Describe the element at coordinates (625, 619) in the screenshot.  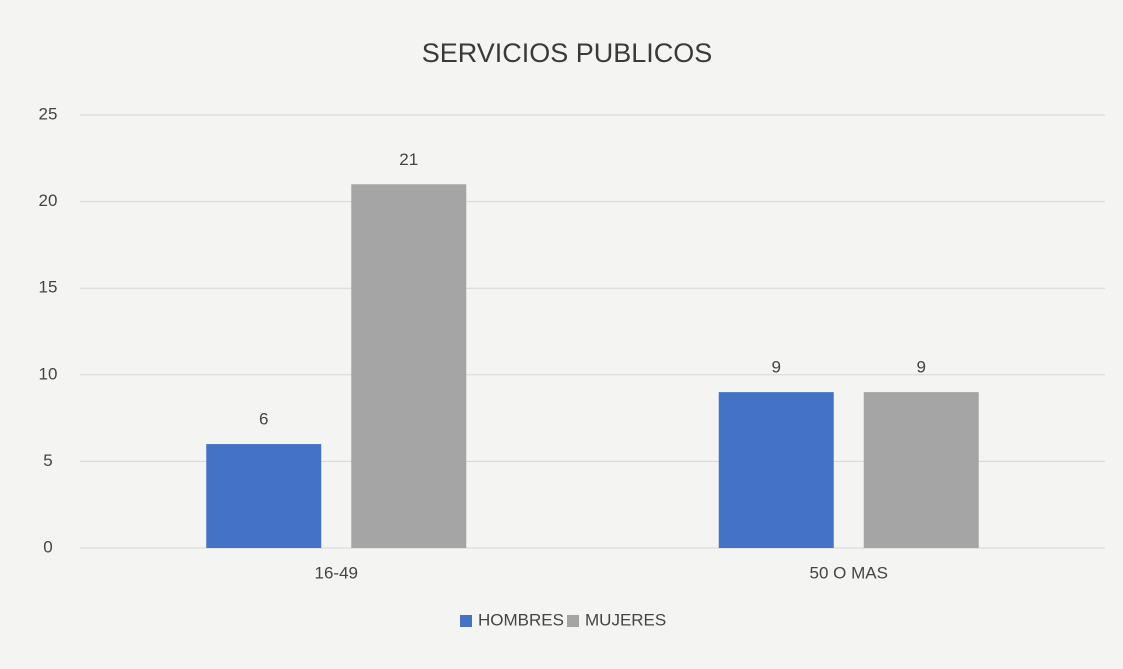
I see `legend-label: MUJERES` at that location.